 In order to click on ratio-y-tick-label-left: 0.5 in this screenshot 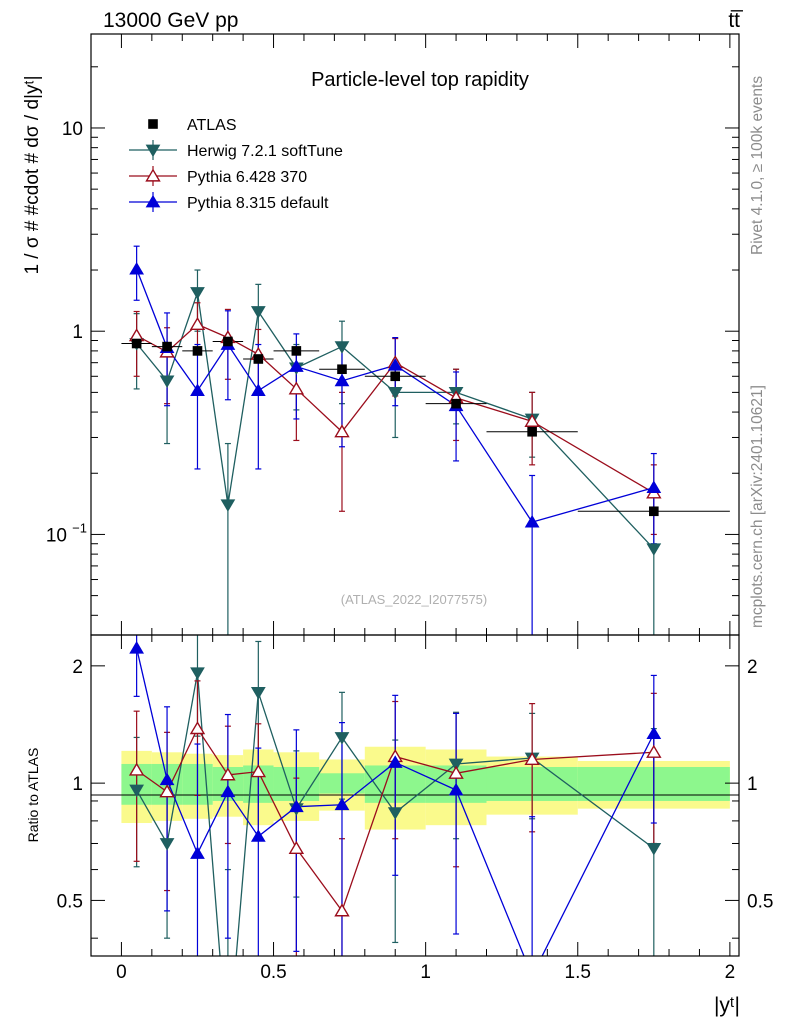, I will do `click(70, 901)`.